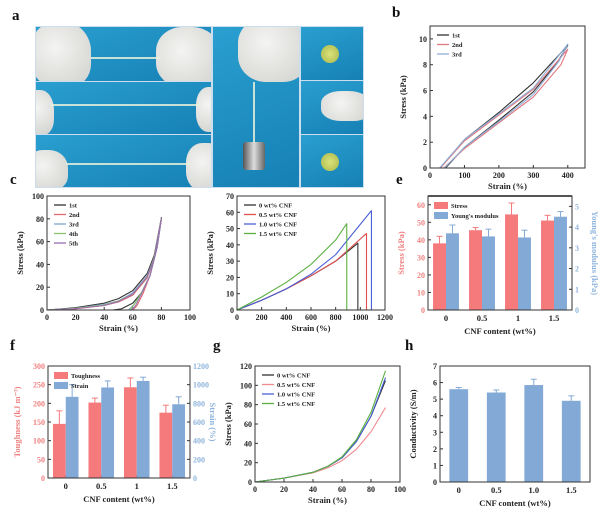 This screenshot has width=600, height=518. What do you see at coordinates (278, 215) in the screenshot?
I see `legend-label: 0.5 wt% CNF` at bounding box center [278, 215].